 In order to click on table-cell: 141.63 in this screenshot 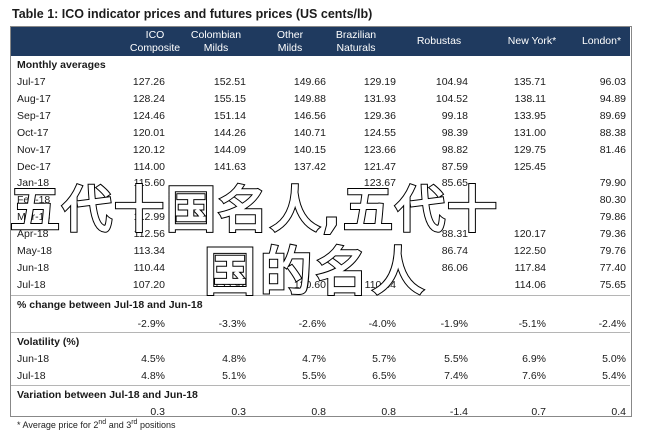, I will do `click(229, 166)`.